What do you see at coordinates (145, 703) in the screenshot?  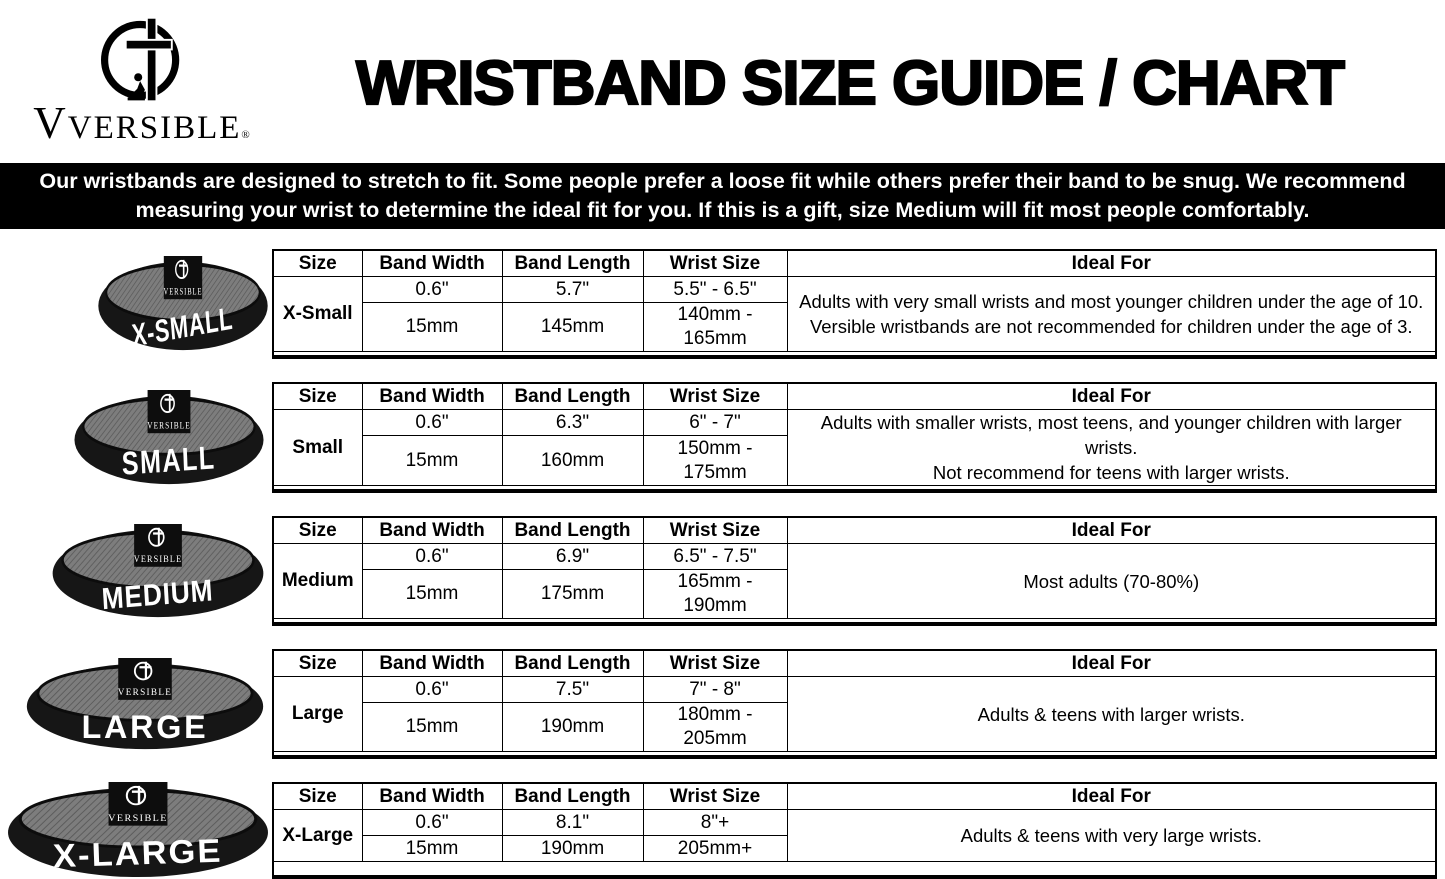 I see `wristband-large-icon: LARGE VERSIBLE` at bounding box center [145, 703].